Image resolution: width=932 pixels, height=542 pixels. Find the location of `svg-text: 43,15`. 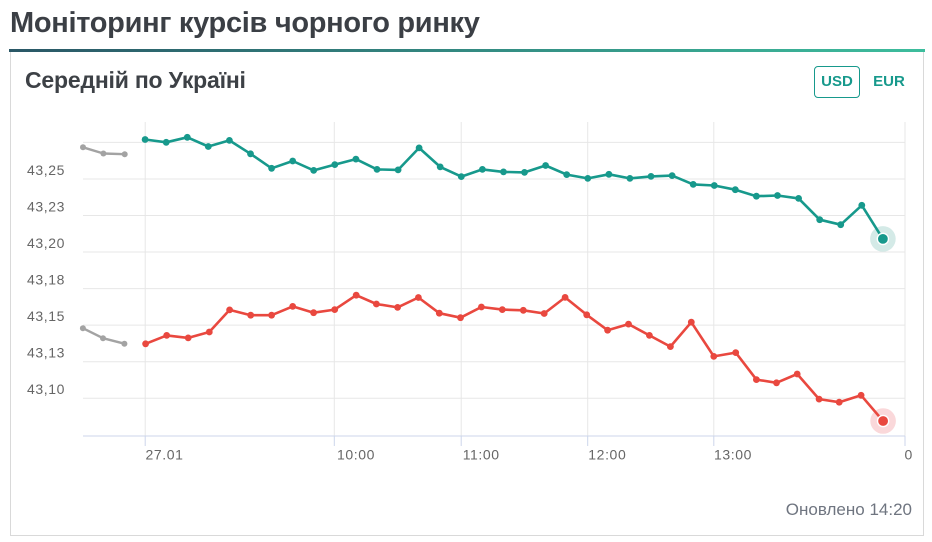

svg-text: 43,15 is located at coordinates (46, 316).